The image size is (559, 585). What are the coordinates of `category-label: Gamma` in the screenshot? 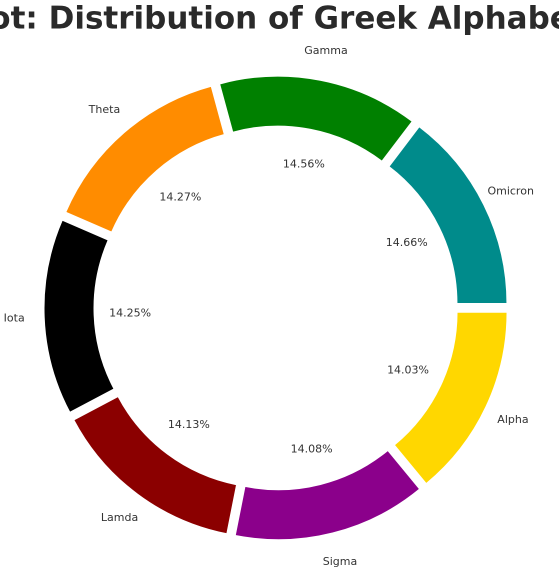 It's located at (325, 50).